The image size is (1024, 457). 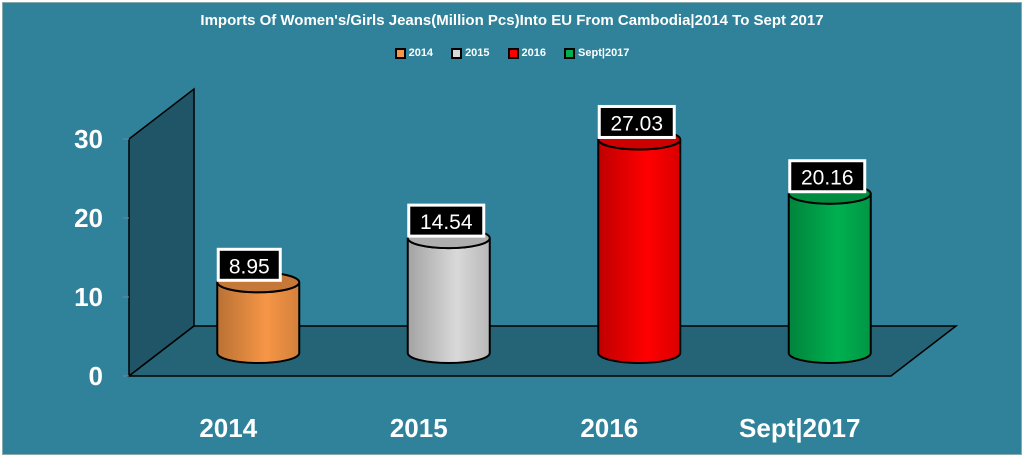 I want to click on legend-item: 2016, so click(x=527, y=53).